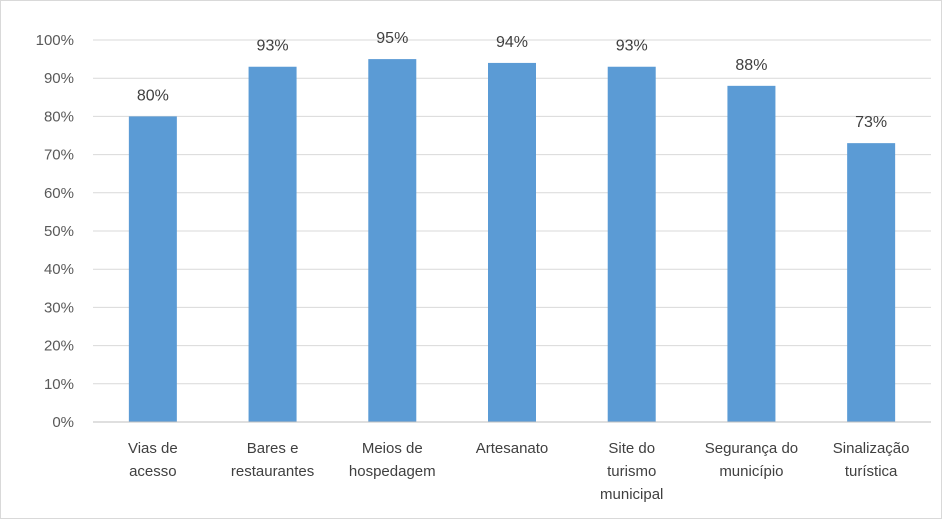 The image size is (942, 519). Describe the element at coordinates (59, 346) in the screenshot. I see `y-tick-label: 20%` at that location.